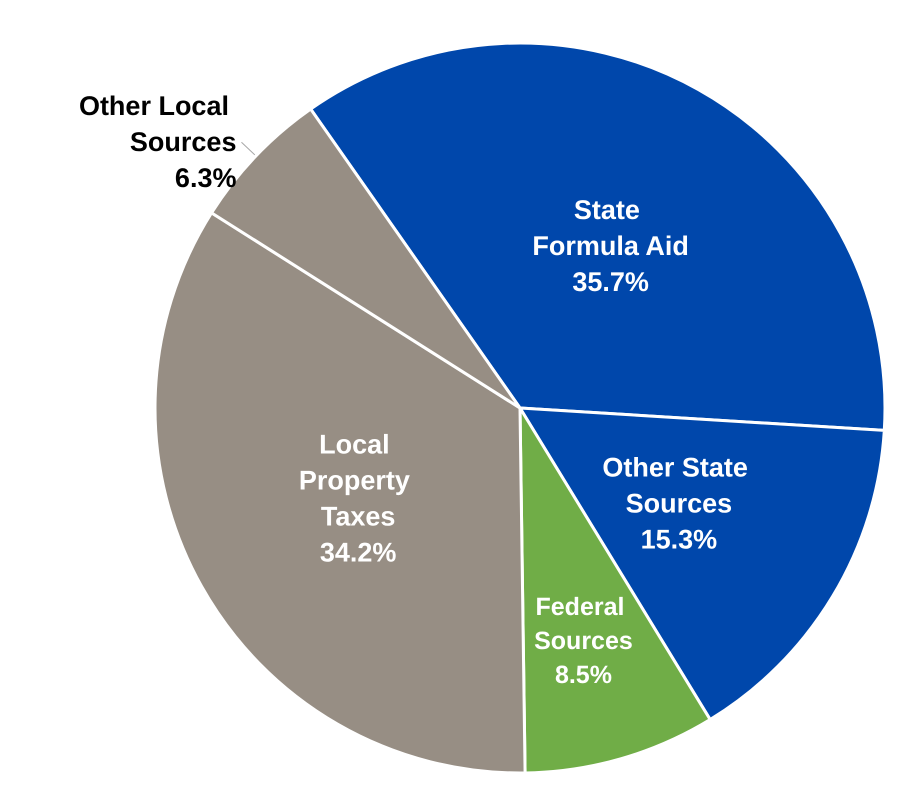 This screenshot has height=812, width=902. What do you see at coordinates (583, 624) in the screenshot?
I see `slice-label: Federal Sources` at bounding box center [583, 624].